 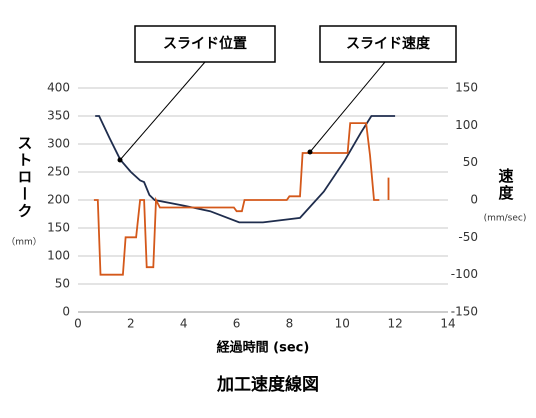 What do you see at coordinates (506, 184) in the screenshot?
I see `y2-axis-label: 速度` at bounding box center [506, 184].